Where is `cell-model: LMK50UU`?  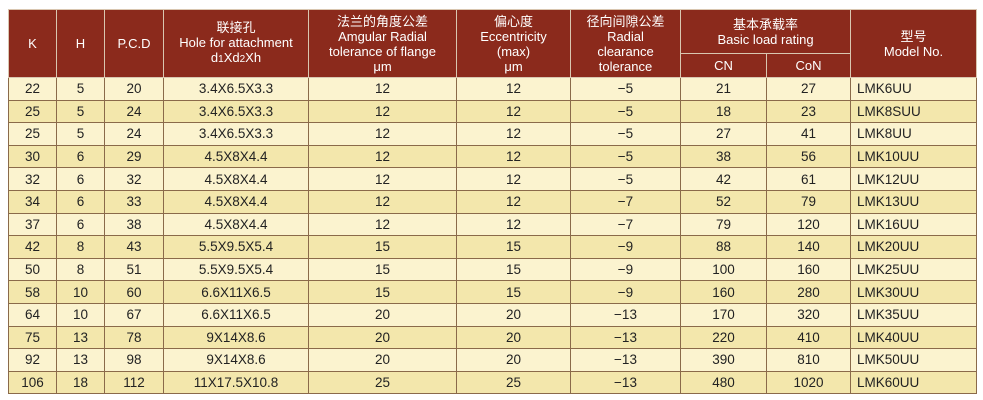 cell-model: LMK50UU is located at coordinates (913, 360).